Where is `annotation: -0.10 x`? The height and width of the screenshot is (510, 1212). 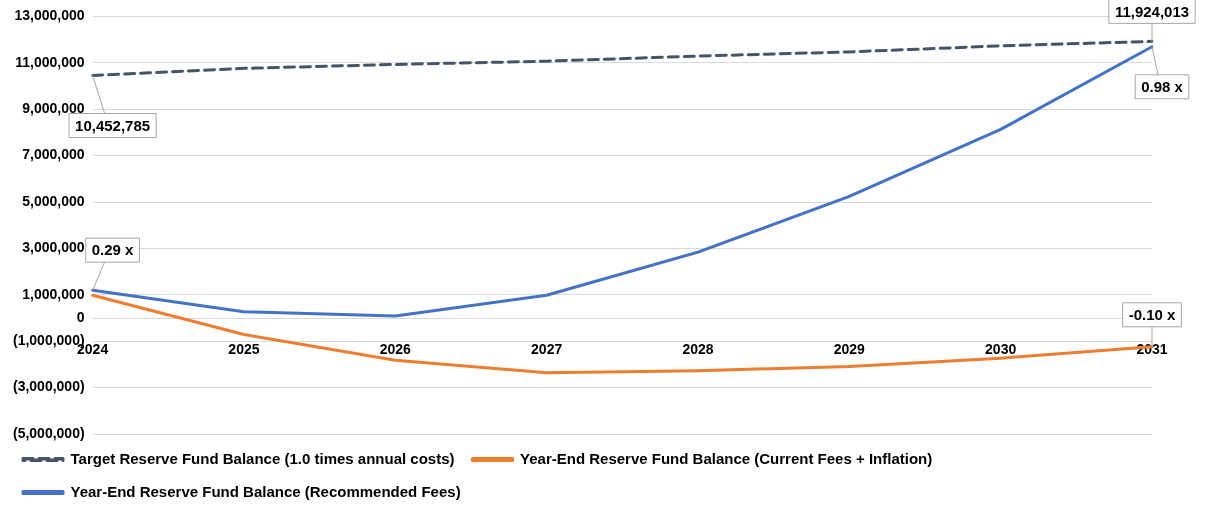
annotation: -0.10 x is located at coordinates (1152, 314).